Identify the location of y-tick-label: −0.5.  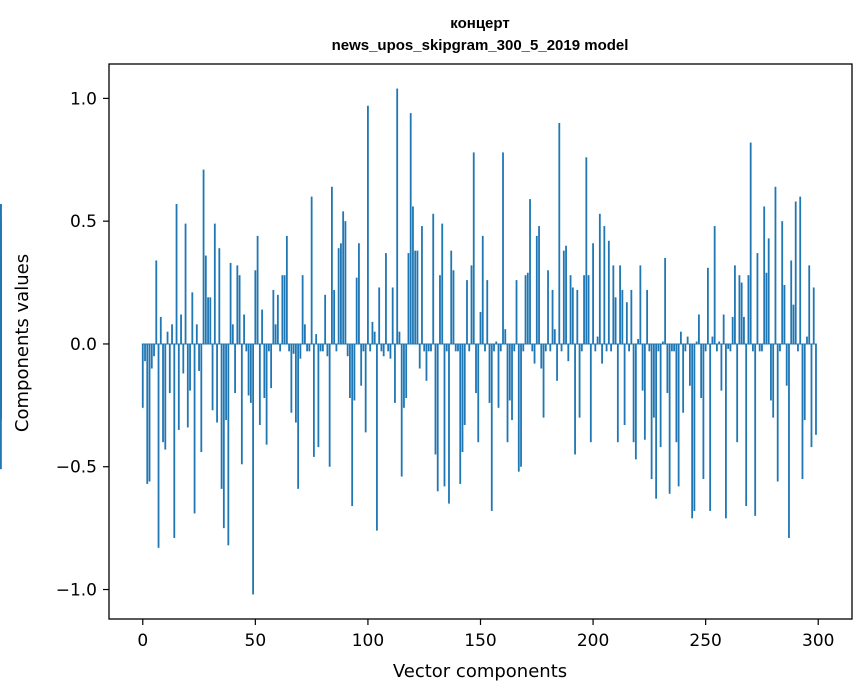
(76, 468).